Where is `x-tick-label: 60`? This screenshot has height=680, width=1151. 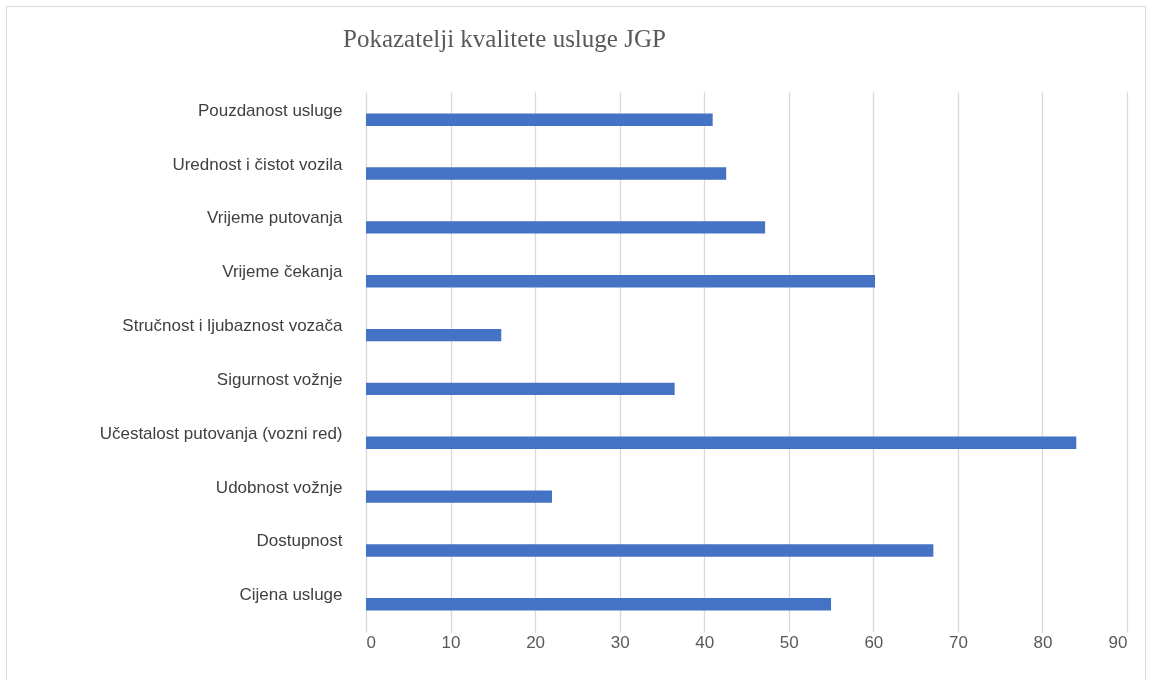
x-tick-label: 60 is located at coordinates (874, 642).